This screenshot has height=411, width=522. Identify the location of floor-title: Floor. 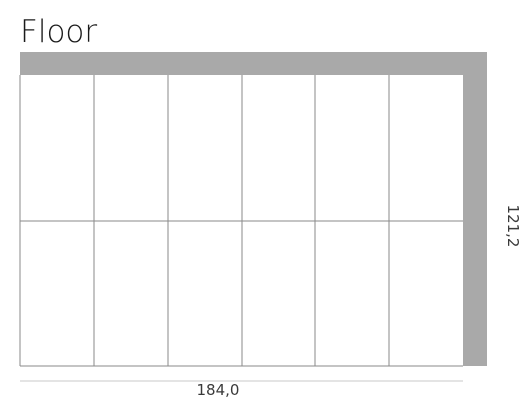
(58, 32).